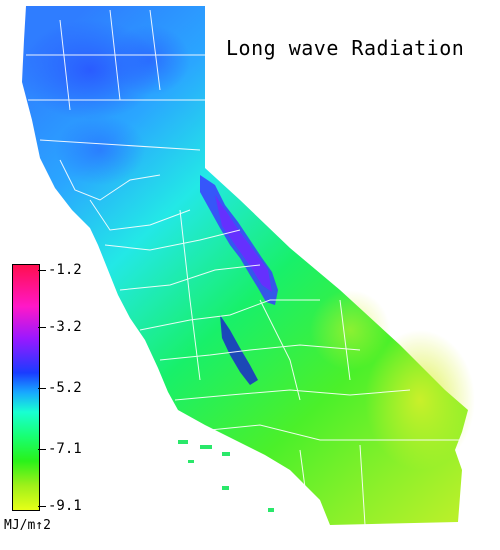  What do you see at coordinates (65, 270) in the screenshot?
I see `legend-label-1: -1.2` at bounding box center [65, 270].